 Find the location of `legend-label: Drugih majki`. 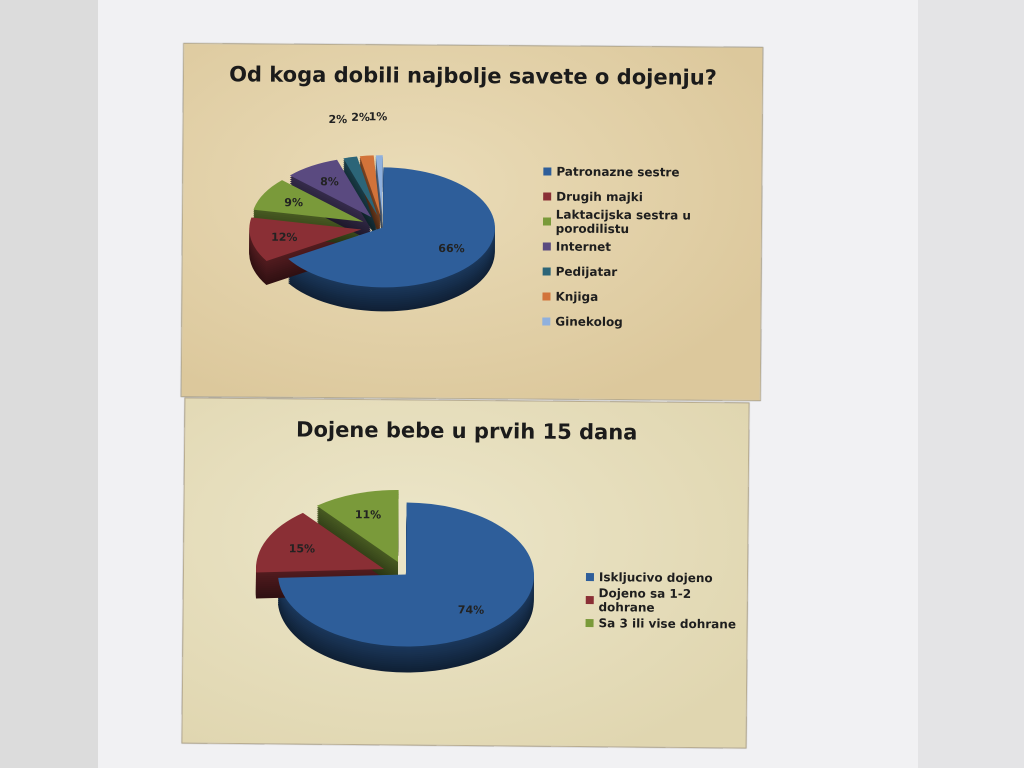

legend-label: Drugih majki is located at coordinates (599, 196).